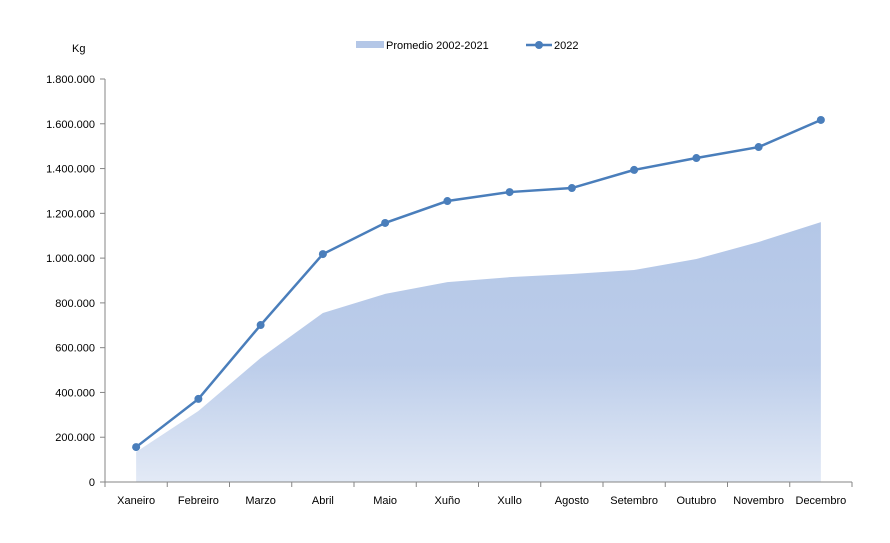 This screenshot has width=890, height=543. Describe the element at coordinates (70, 125) in the screenshot. I see `y-tick-label: 1.600.000` at that location.